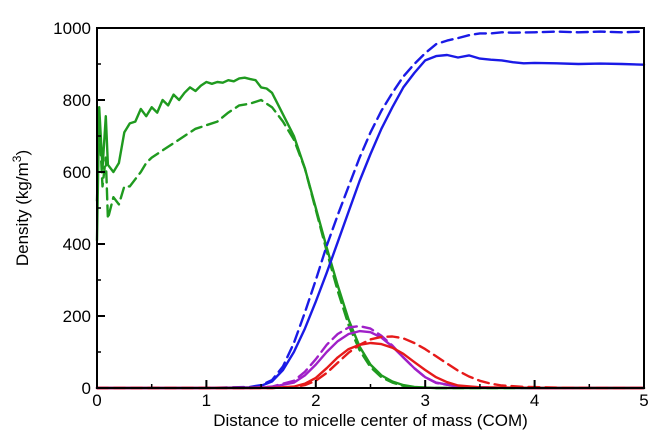 This screenshot has height=433, width=653. What do you see at coordinates (77, 316) in the screenshot?
I see `y-tick-label: 200` at bounding box center [77, 316].